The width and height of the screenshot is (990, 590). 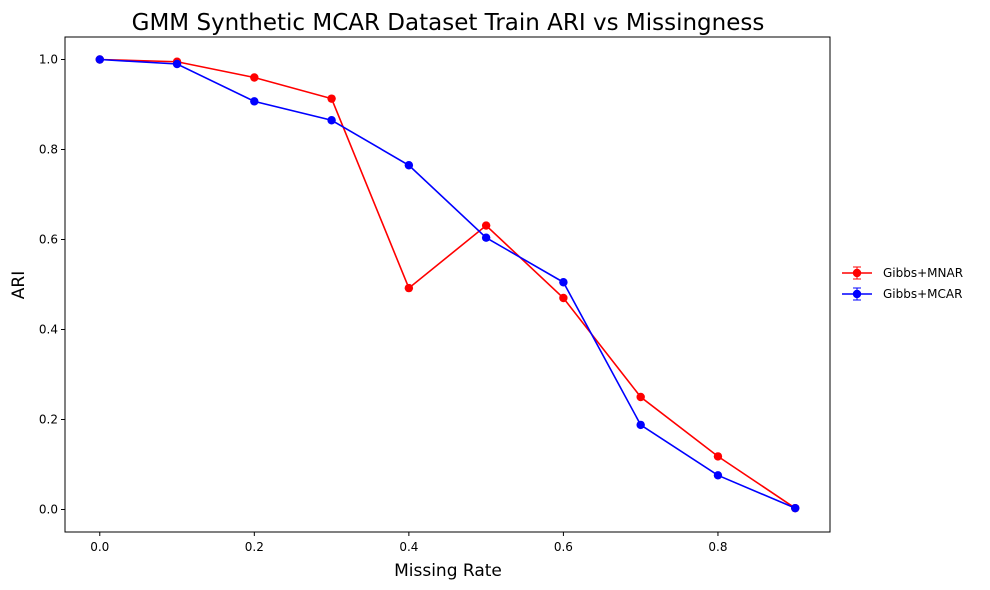 What do you see at coordinates (902, 283) in the screenshot?
I see `legend: Gibbs+MNAR Gibbs+MCAR` at bounding box center [902, 283].